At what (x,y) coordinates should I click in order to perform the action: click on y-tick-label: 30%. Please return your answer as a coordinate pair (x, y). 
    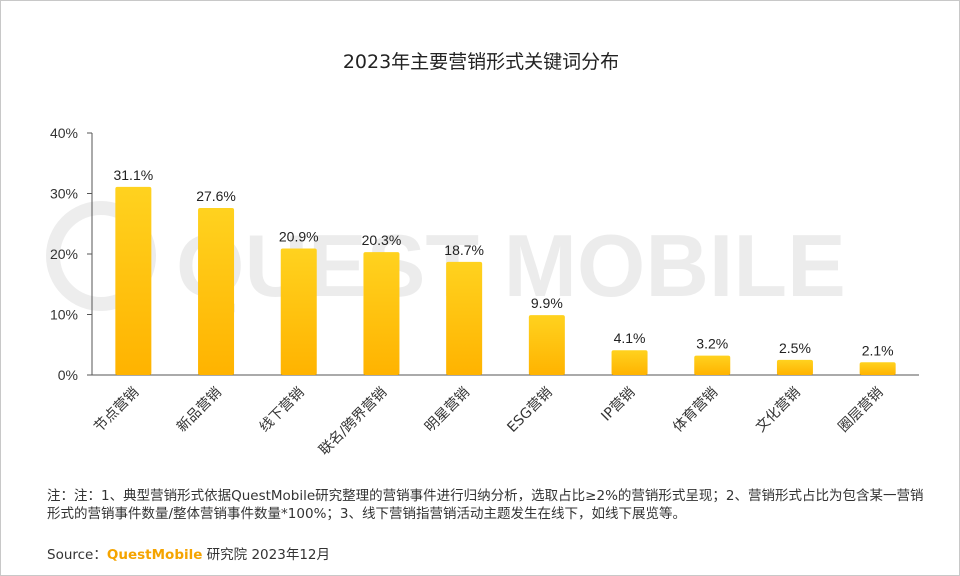
    Looking at the image, I should click on (64, 194).